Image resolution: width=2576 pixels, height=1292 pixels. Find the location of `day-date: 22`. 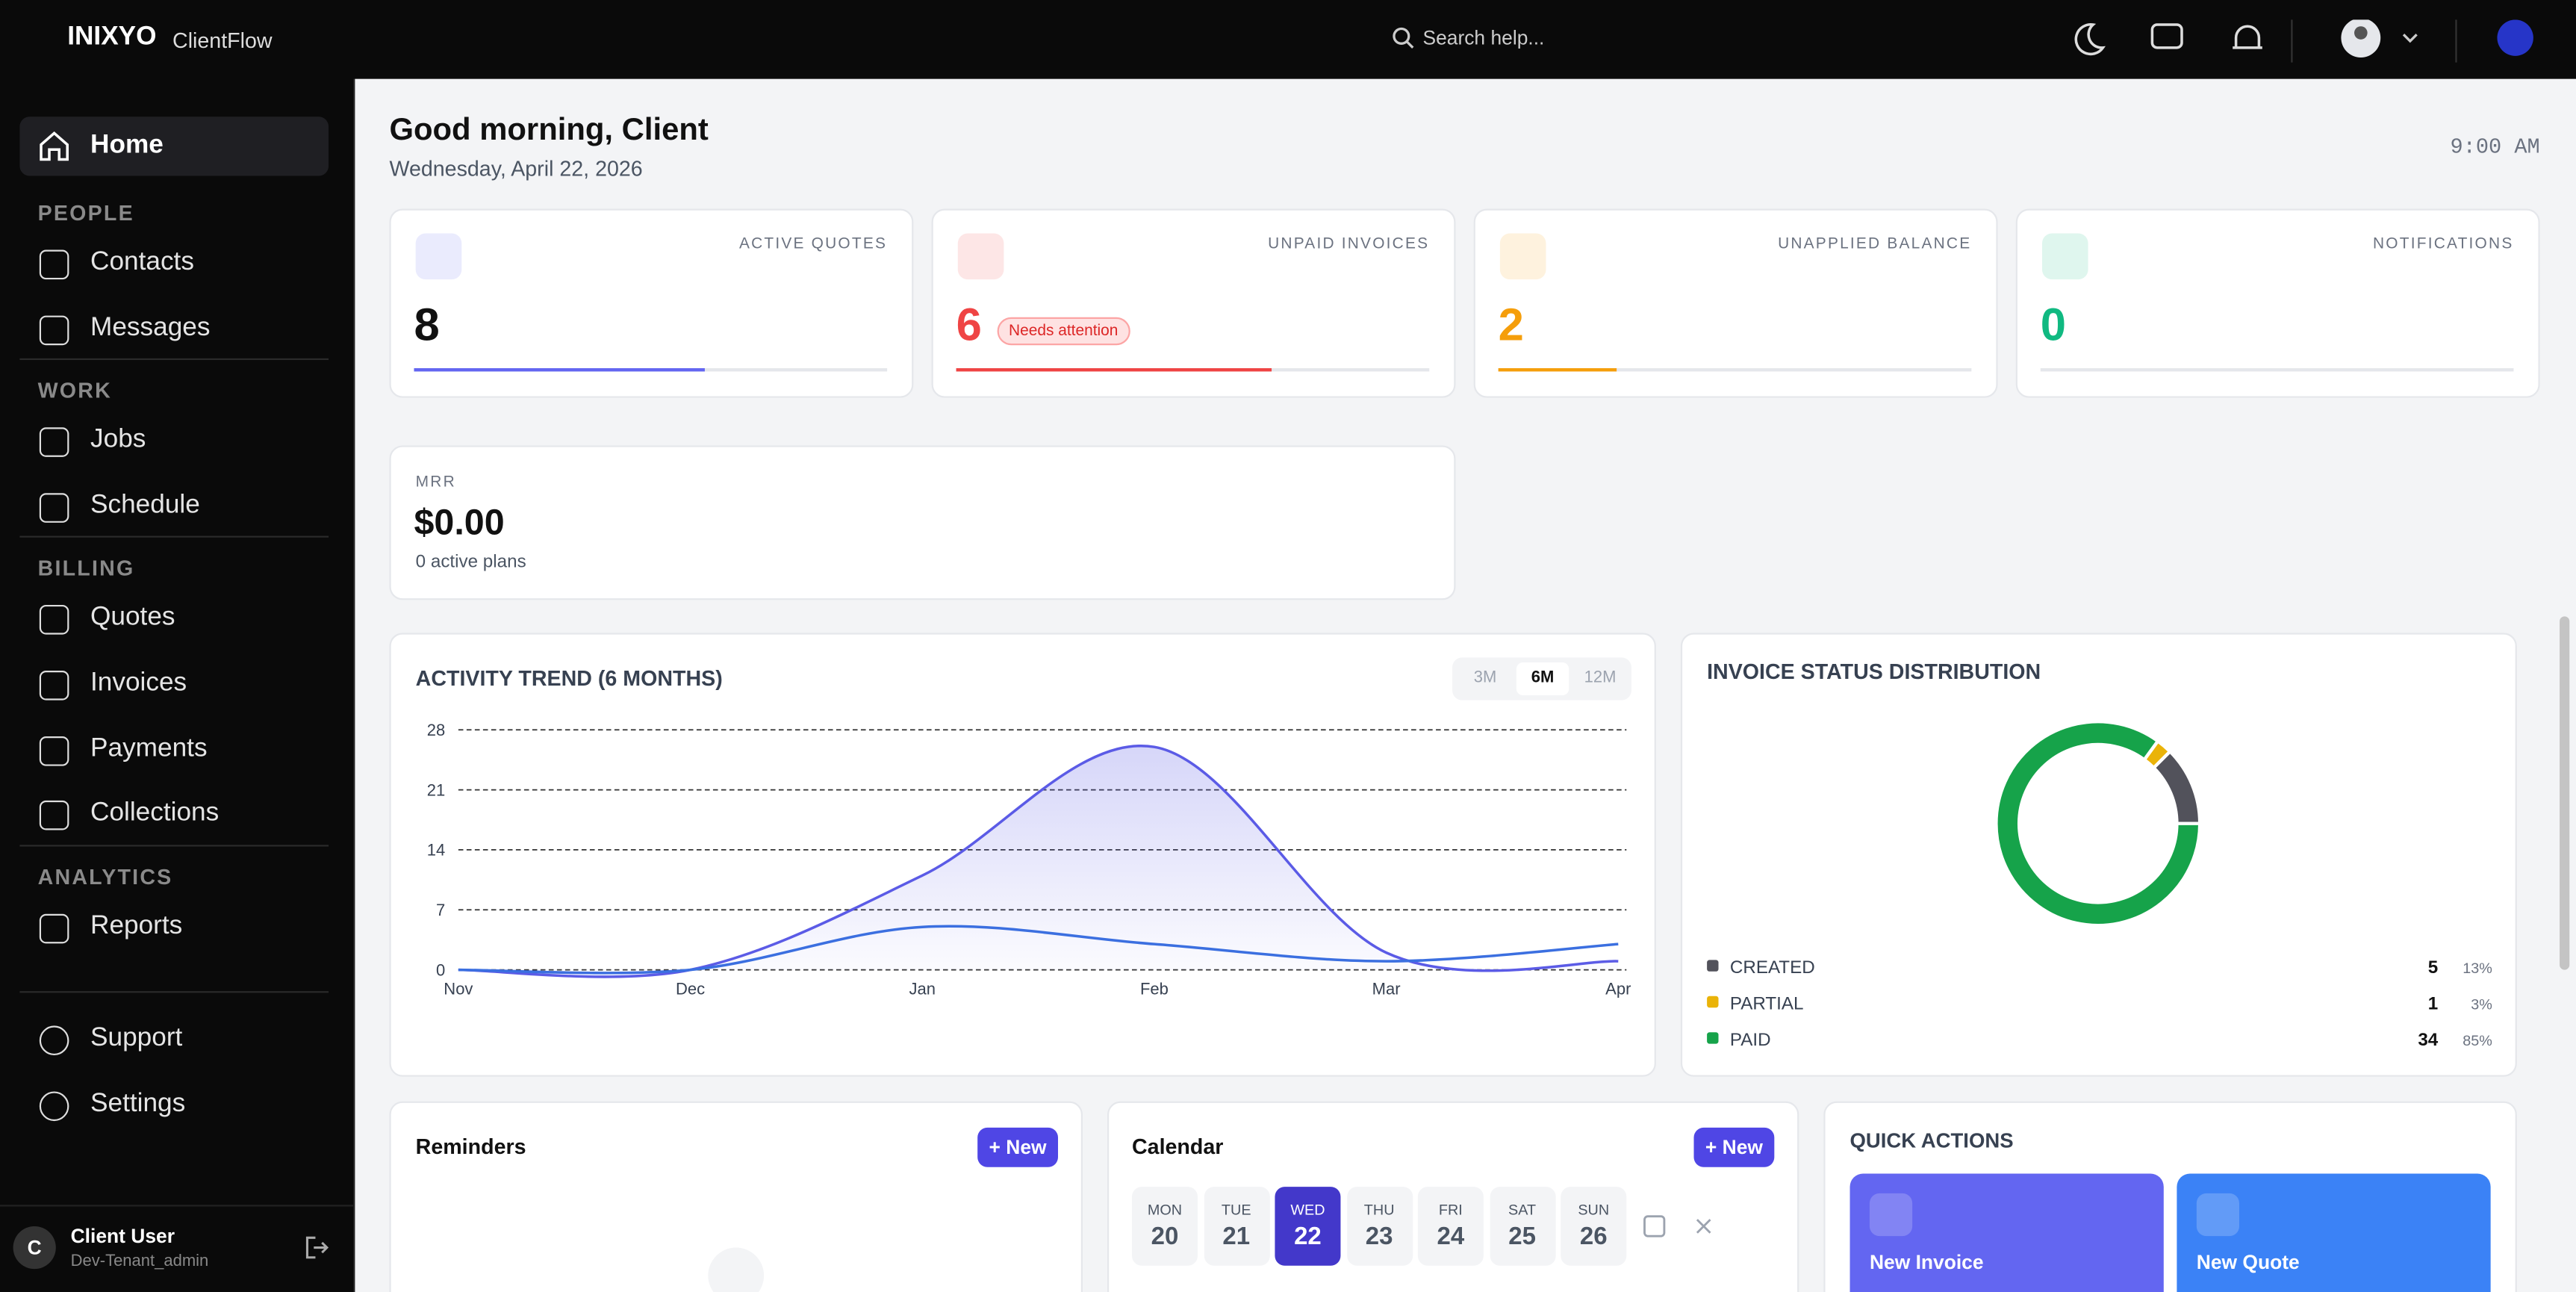

day-date: 22 is located at coordinates (1308, 1237).